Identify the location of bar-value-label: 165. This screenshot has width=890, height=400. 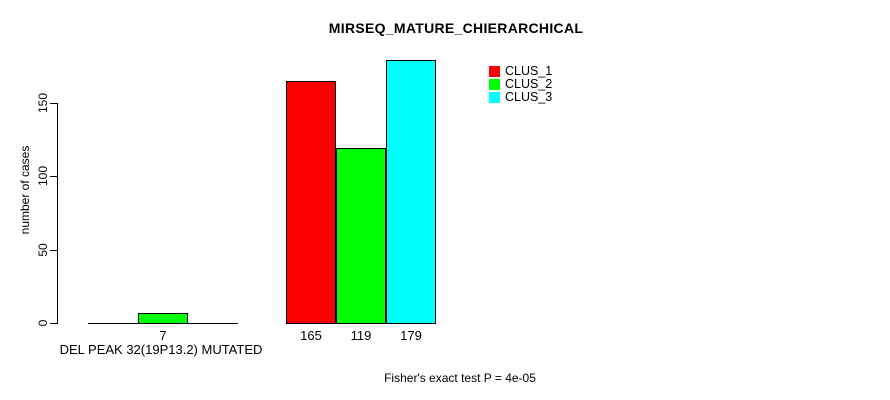
(311, 335).